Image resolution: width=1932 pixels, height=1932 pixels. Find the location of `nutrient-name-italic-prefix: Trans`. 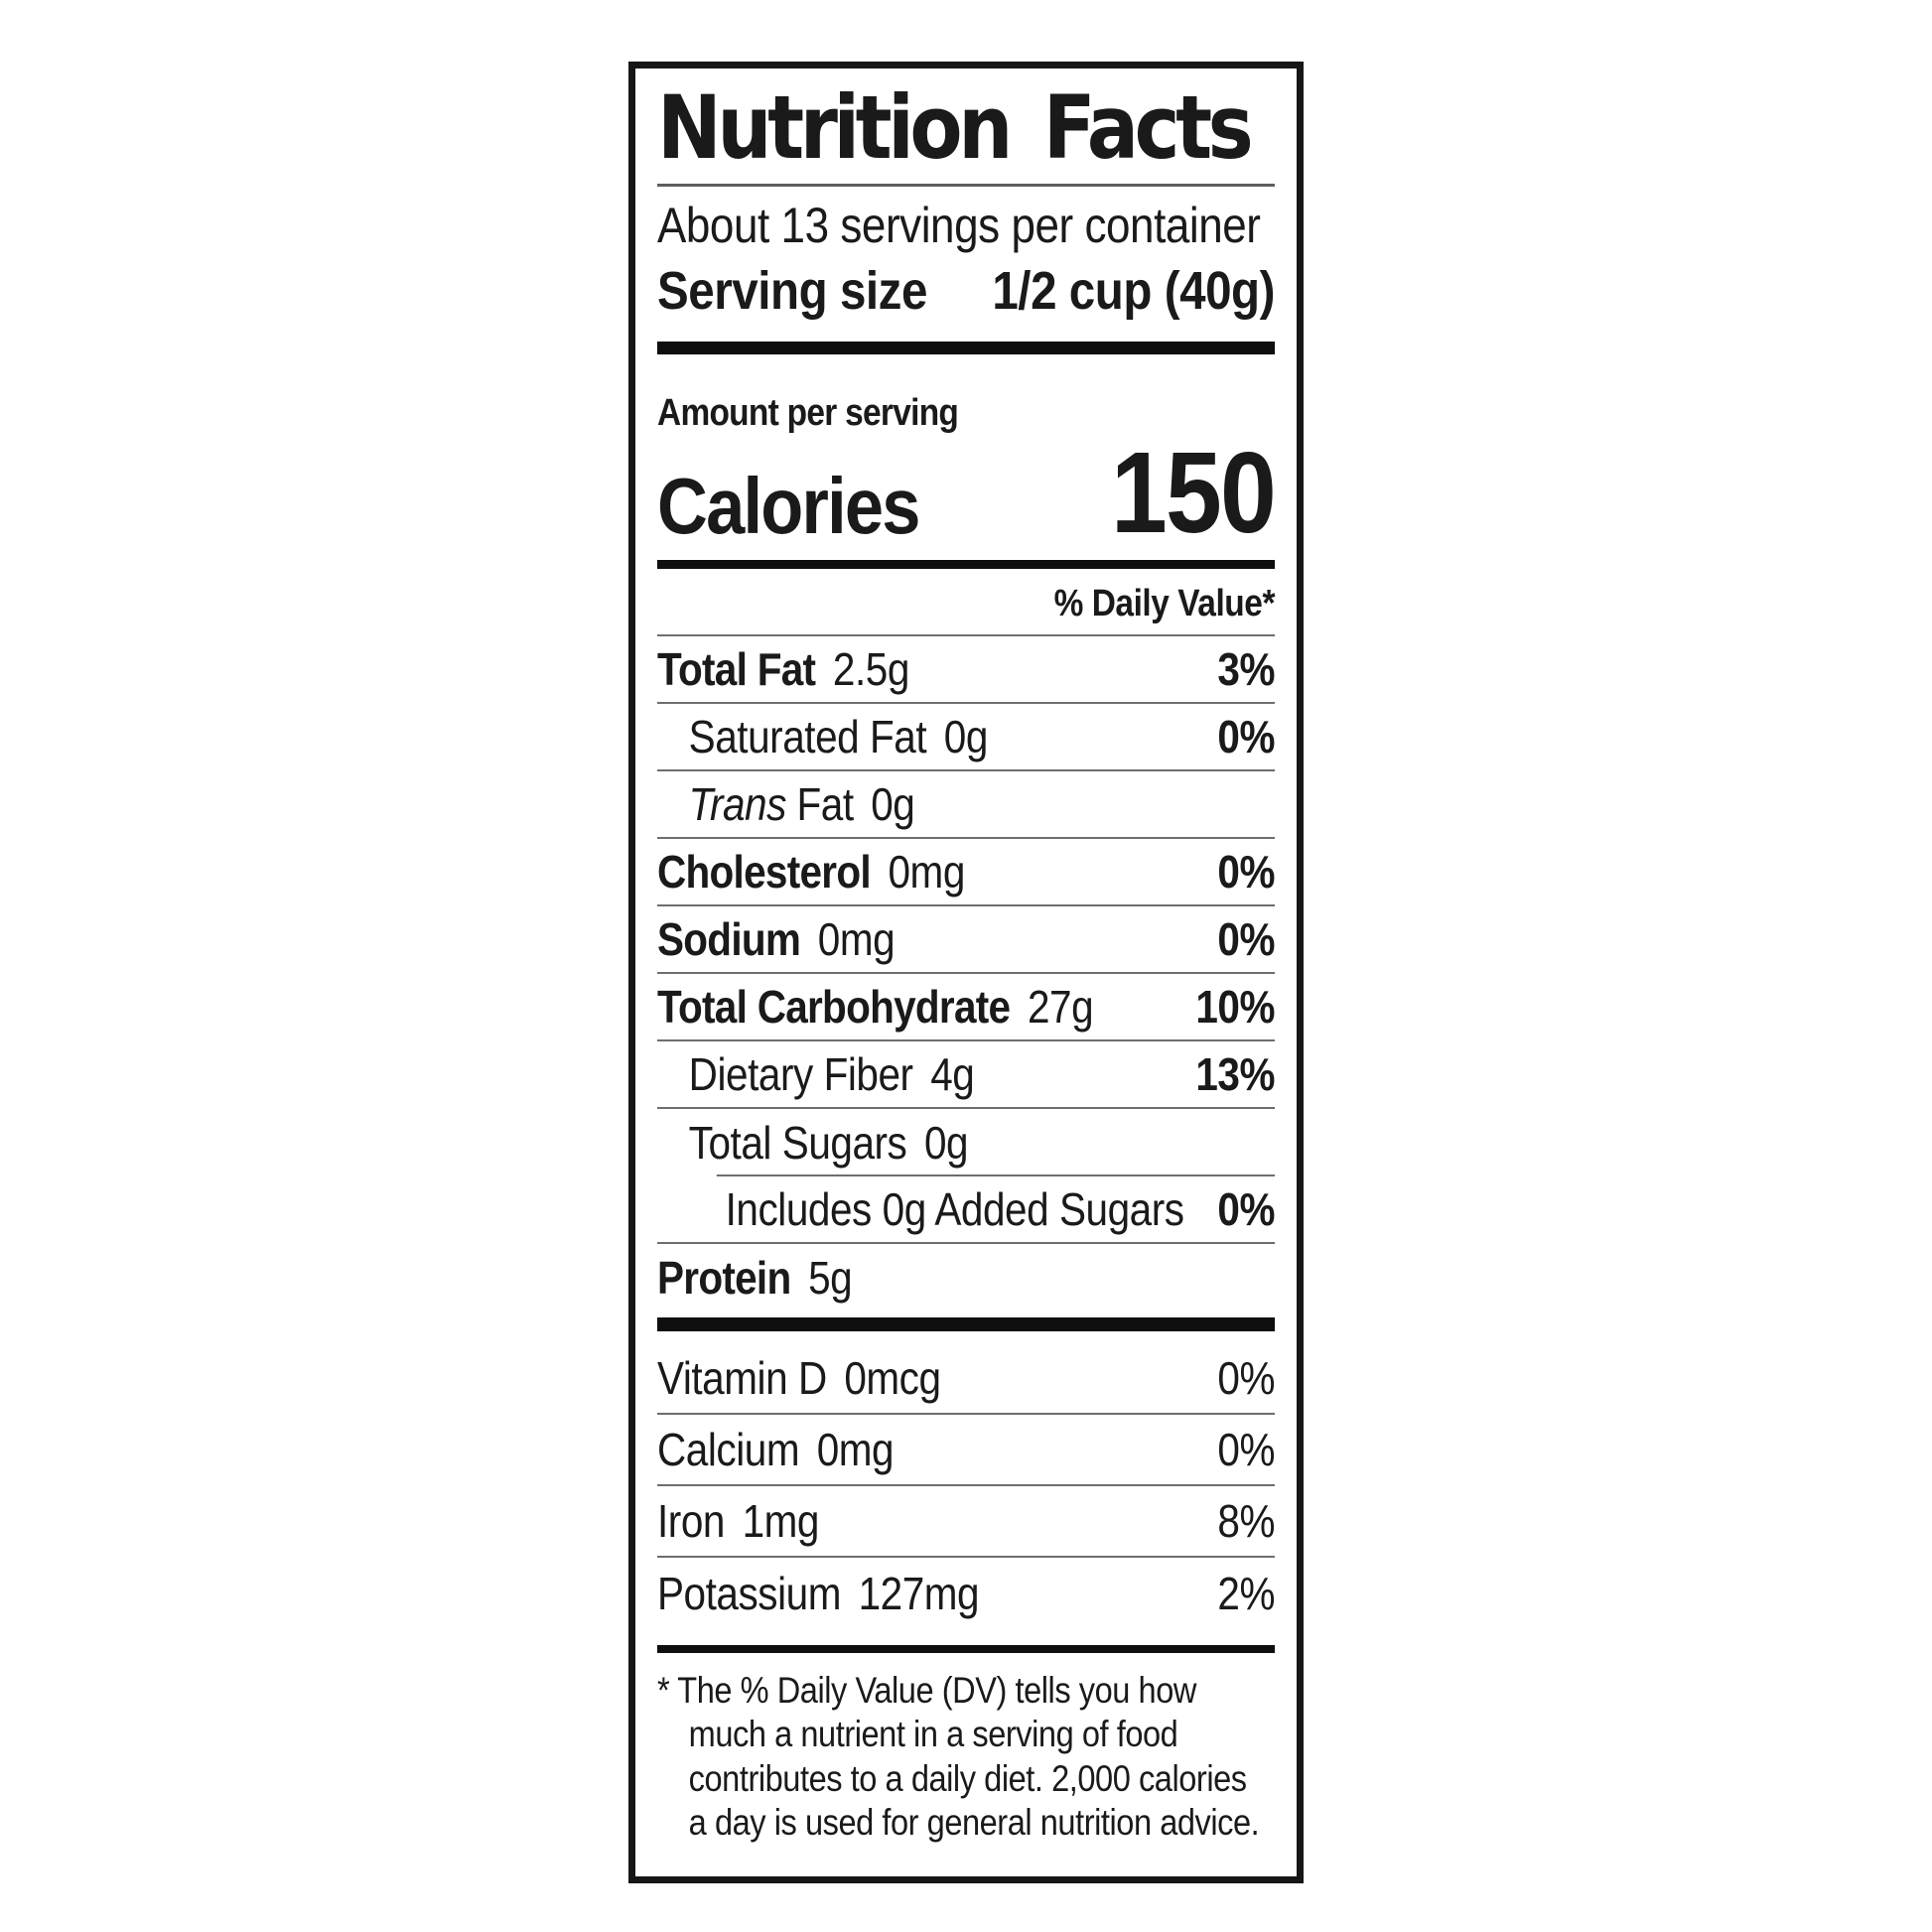

nutrient-name-italic-prefix: Trans is located at coordinates (737, 804).